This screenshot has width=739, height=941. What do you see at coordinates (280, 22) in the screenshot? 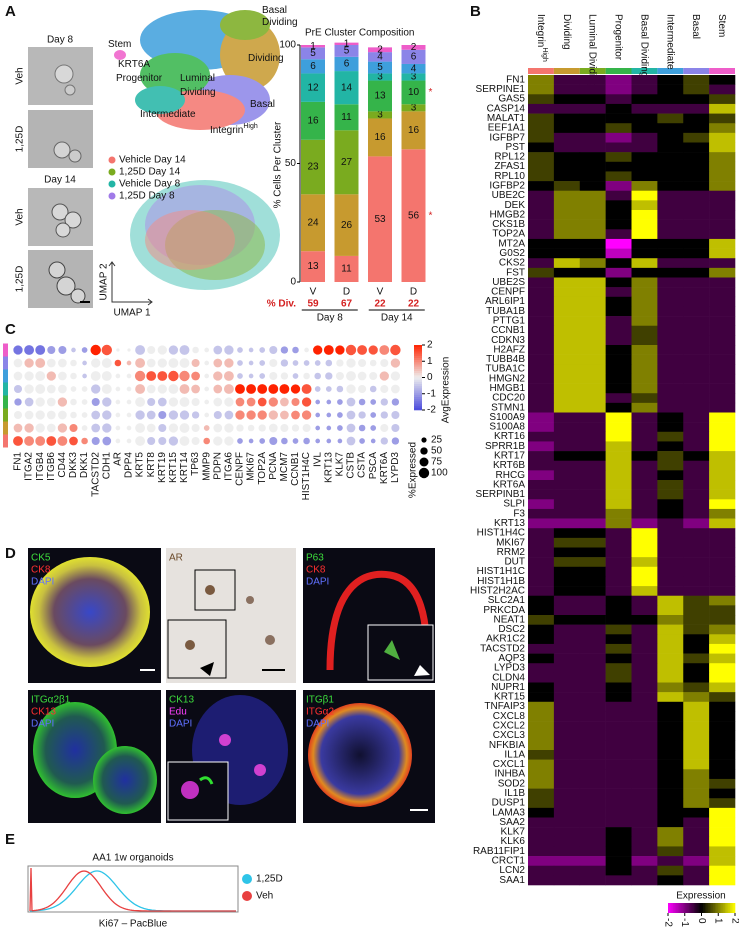
I see `cluster-label: Dividing` at bounding box center [280, 22].